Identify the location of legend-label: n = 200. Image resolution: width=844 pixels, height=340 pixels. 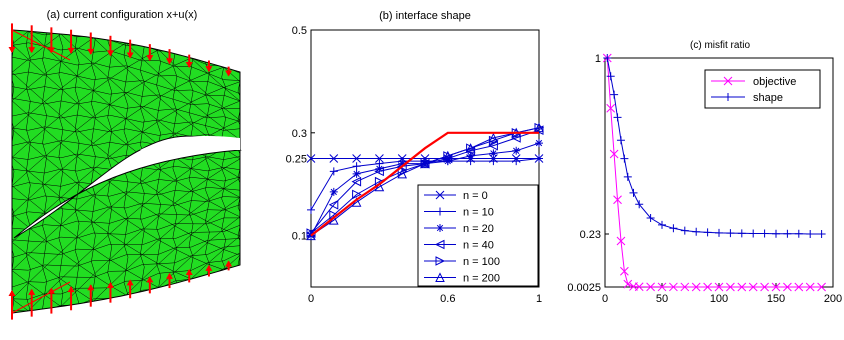
(481, 279).